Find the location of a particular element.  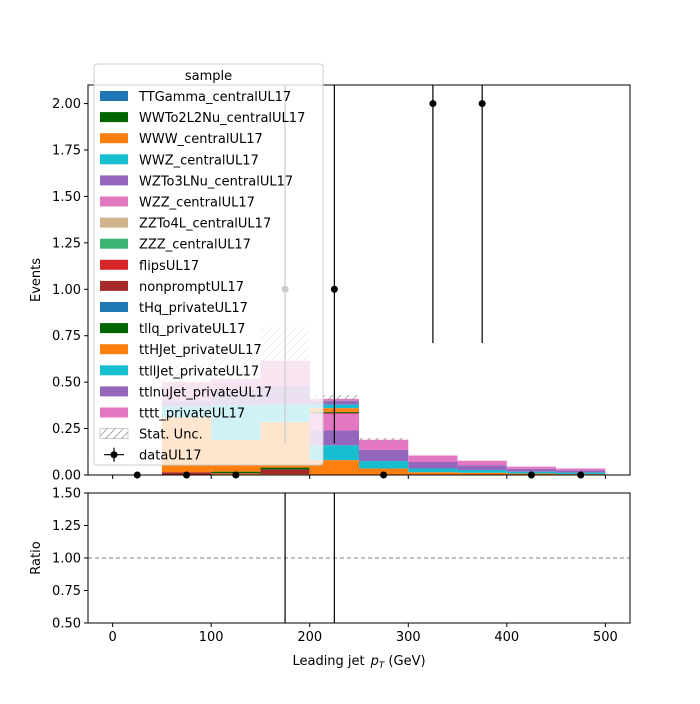

x-tick-label-1: 100 is located at coordinates (211, 637).